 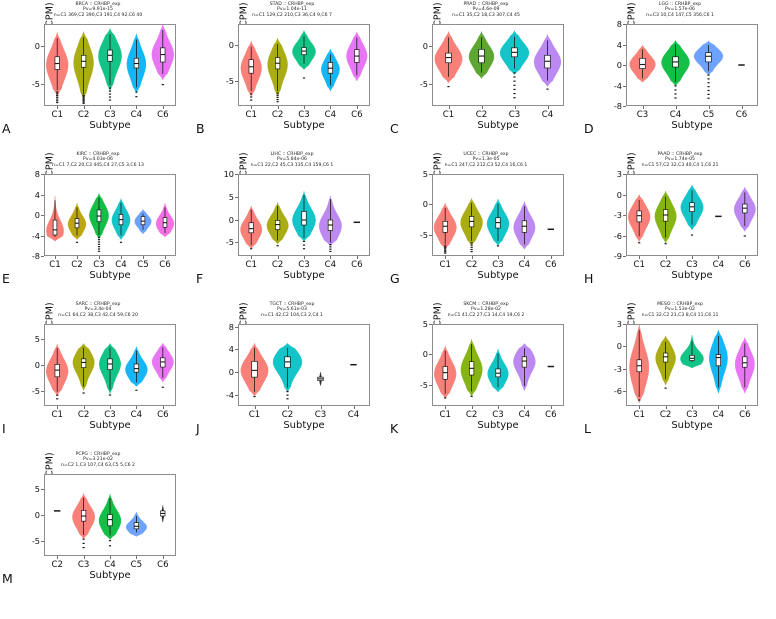 I want to click on y-tick-label: 5, so click(x=37, y=339).